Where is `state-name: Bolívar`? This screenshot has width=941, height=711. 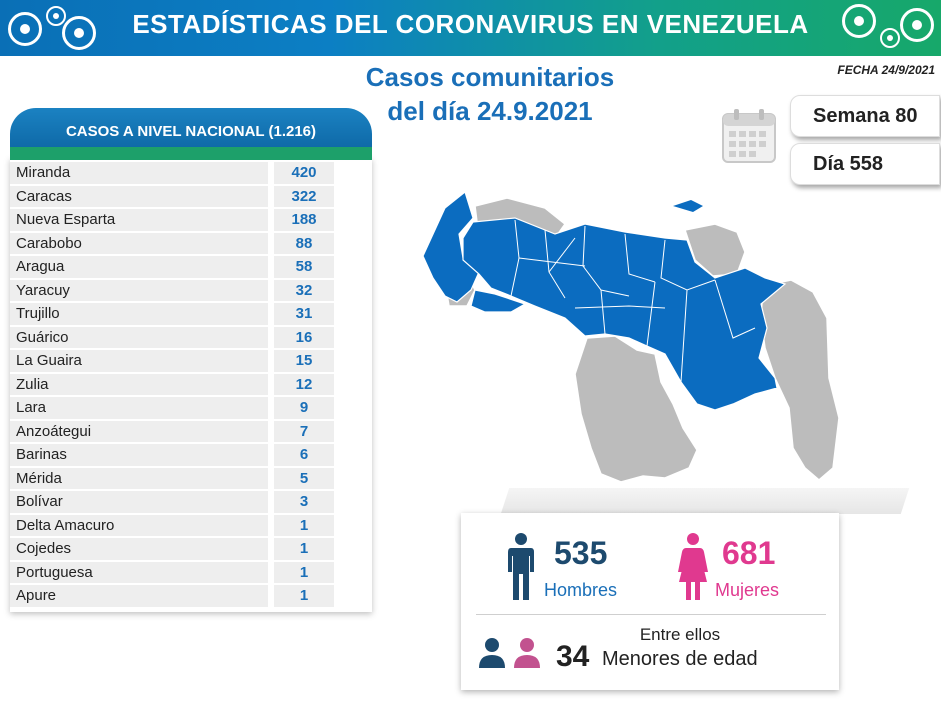 state-name: Bolívar is located at coordinates (139, 502).